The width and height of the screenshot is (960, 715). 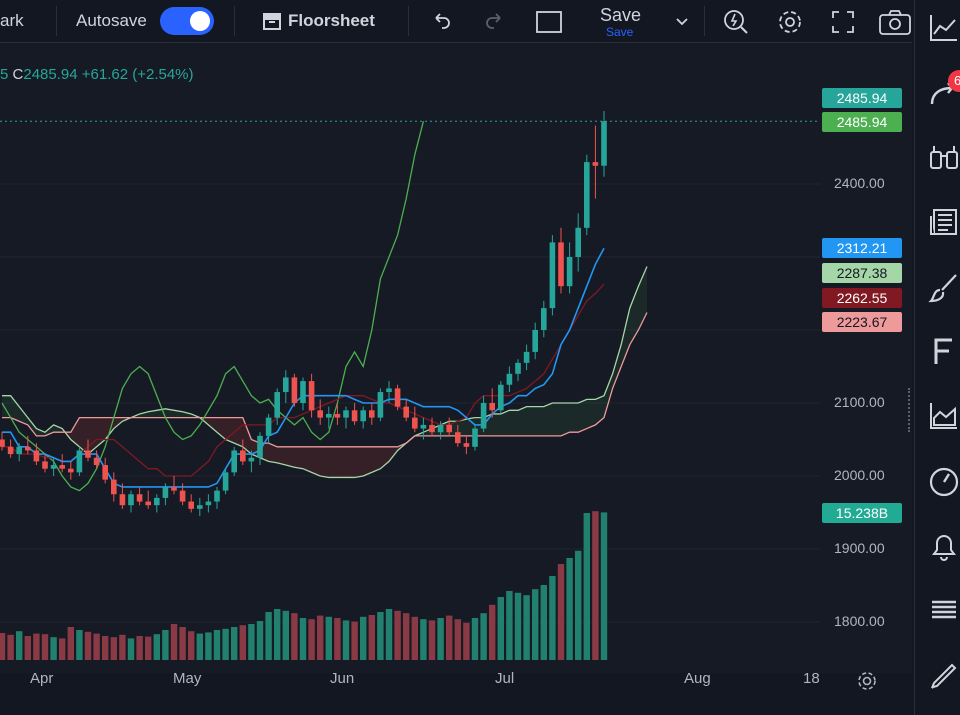 What do you see at coordinates (895, 22) in the screenshot?
I see `camera-icon` at bounding box center [895, 22].